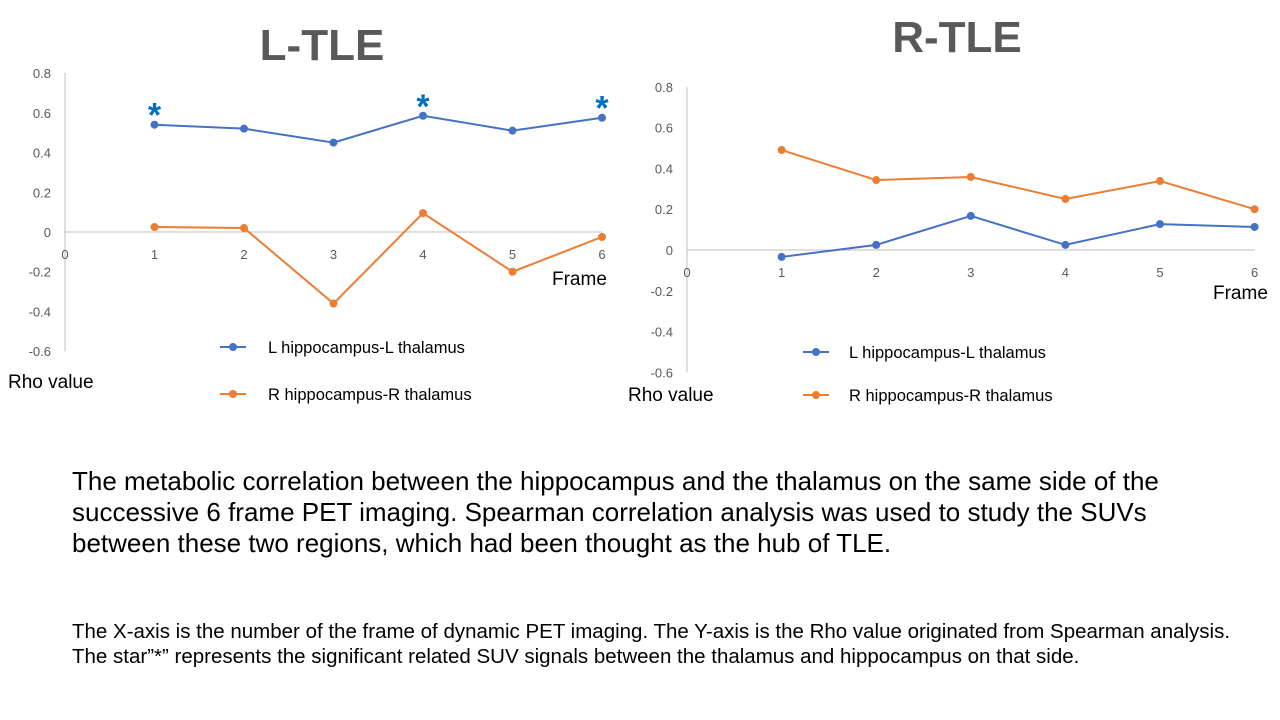 The image size is (1280, 720). I want to click on chart-title: R-TLE, so click(957, 37).